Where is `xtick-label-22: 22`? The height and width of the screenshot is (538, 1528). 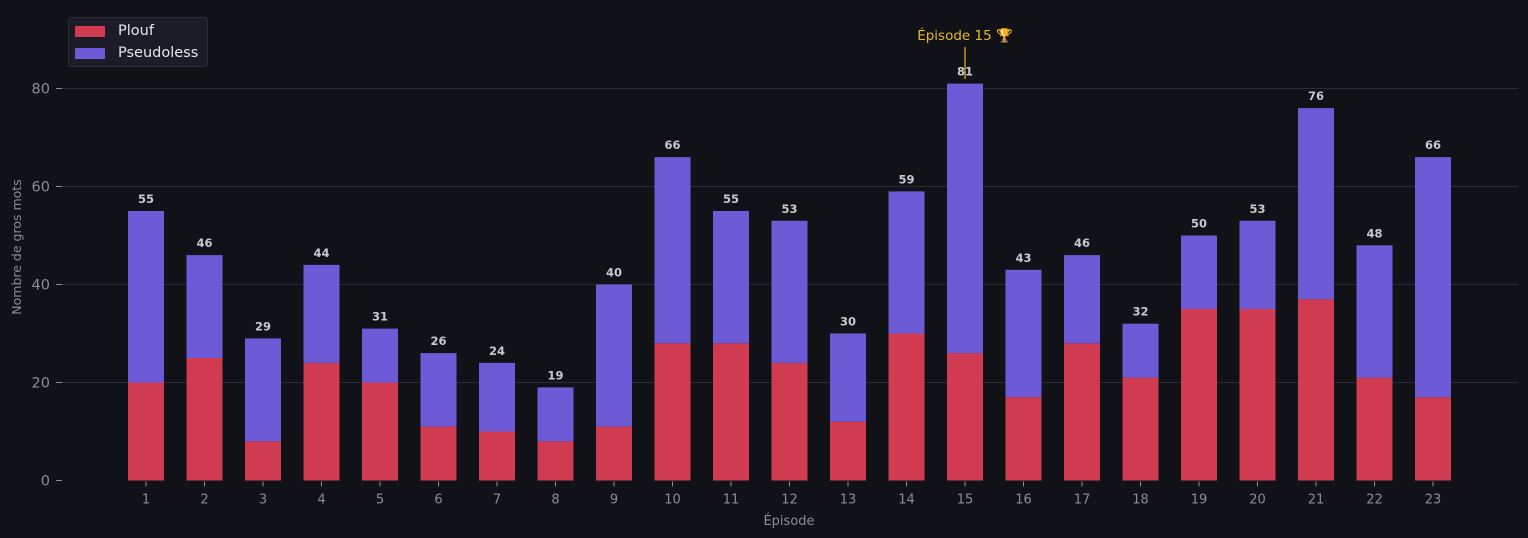 xtick-label-22: 22 is located at coordinates (1374, 500).